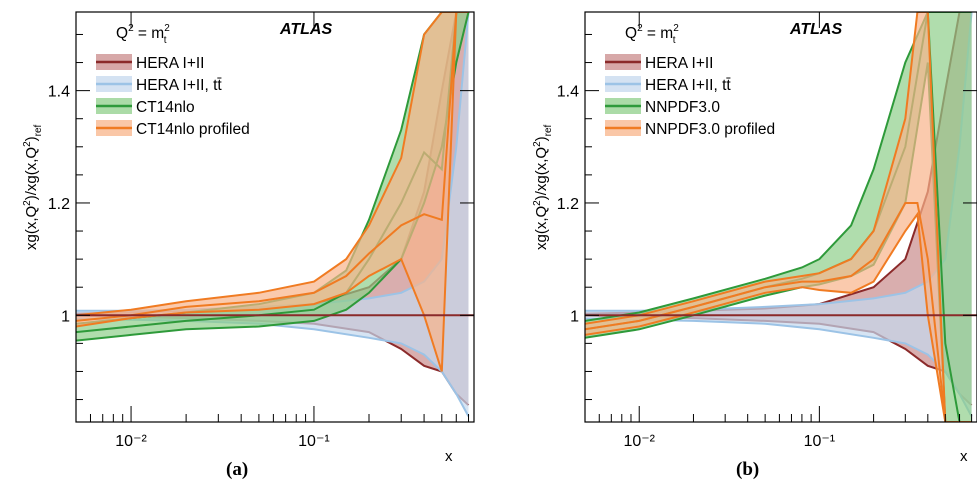 This screenshot has width=977, height=484. What do you see at coordinates (682, 107) in the screenshot?
I see `legend-label-b-2: NNPDF3.0` at bounding box center [682, 107].